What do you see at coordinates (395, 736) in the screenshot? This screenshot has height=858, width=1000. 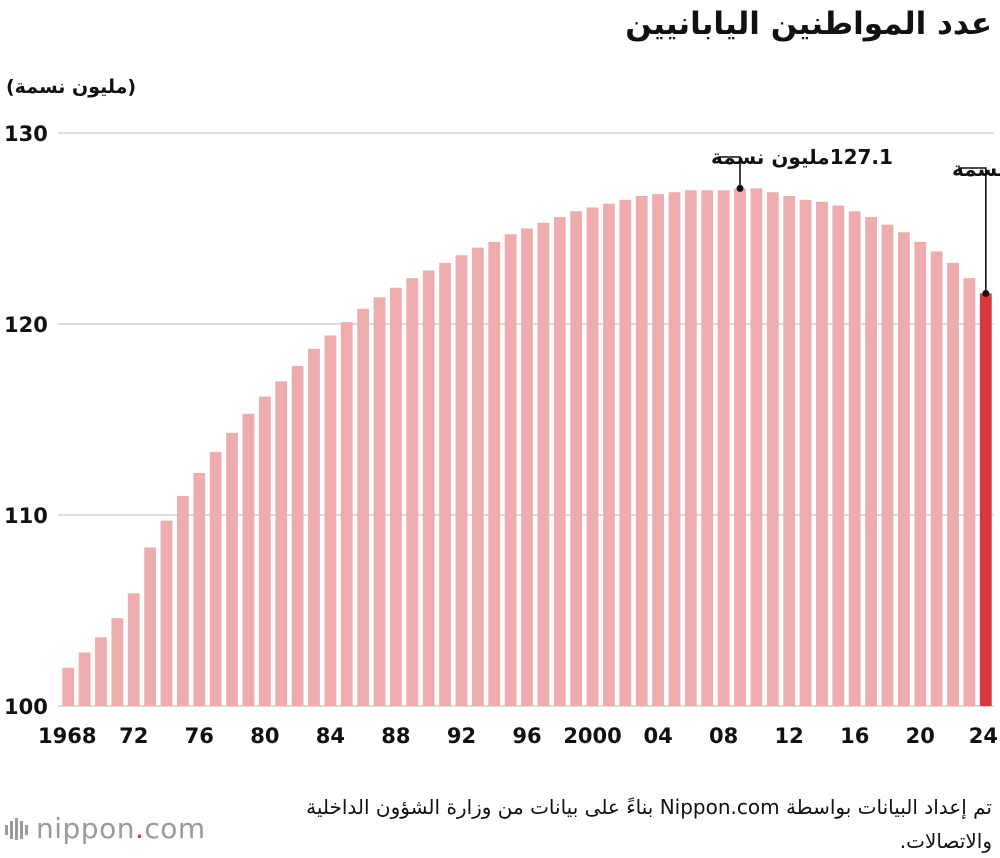 I see `x-tick-label-1988: 88` at bounding box center [395, 736].